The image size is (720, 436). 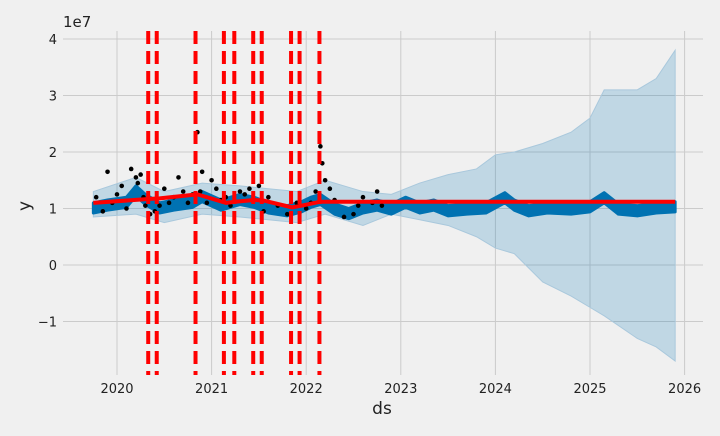 I want to click on x-tick-label: 2023, so click(x=400, y=389).